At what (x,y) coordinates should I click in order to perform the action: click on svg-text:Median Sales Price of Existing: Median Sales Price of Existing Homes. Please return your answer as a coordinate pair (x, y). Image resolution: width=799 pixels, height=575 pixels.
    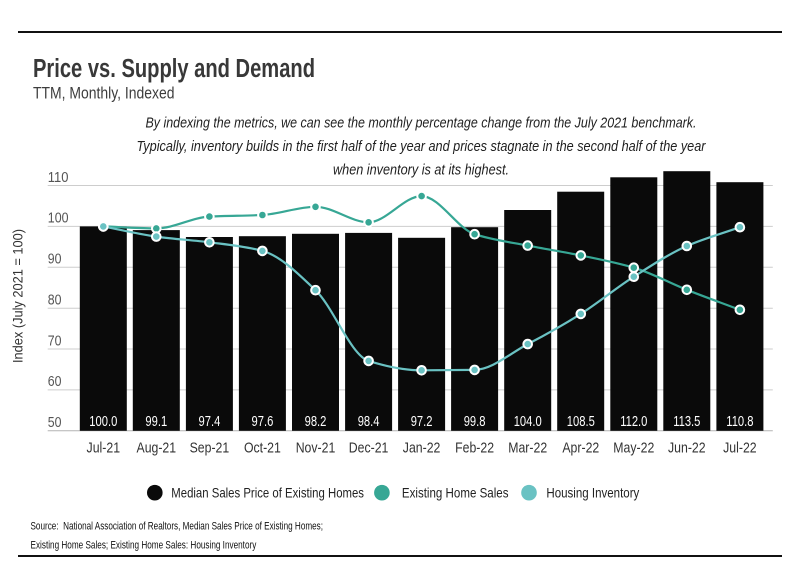
    Looking at the image, I should click on (267, 493).